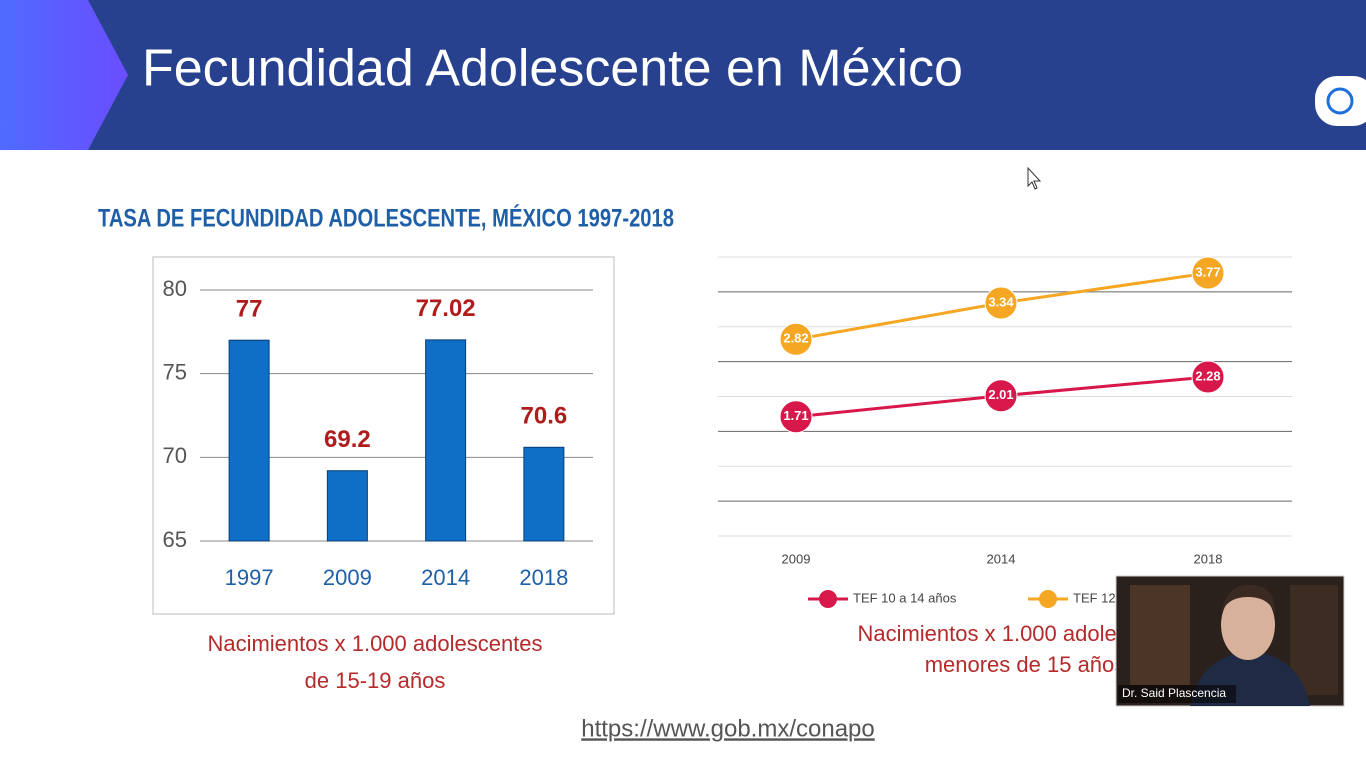  Describe the element at coordinates (1094, 597) in the screenshot. I see `legend-label: TEF 12` at that location.